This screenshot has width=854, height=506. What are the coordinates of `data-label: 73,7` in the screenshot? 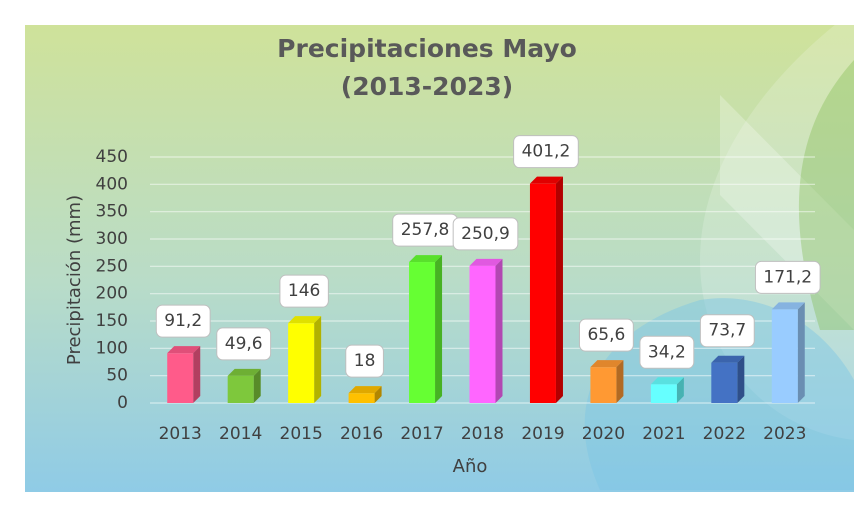 It's located at (727, 331).